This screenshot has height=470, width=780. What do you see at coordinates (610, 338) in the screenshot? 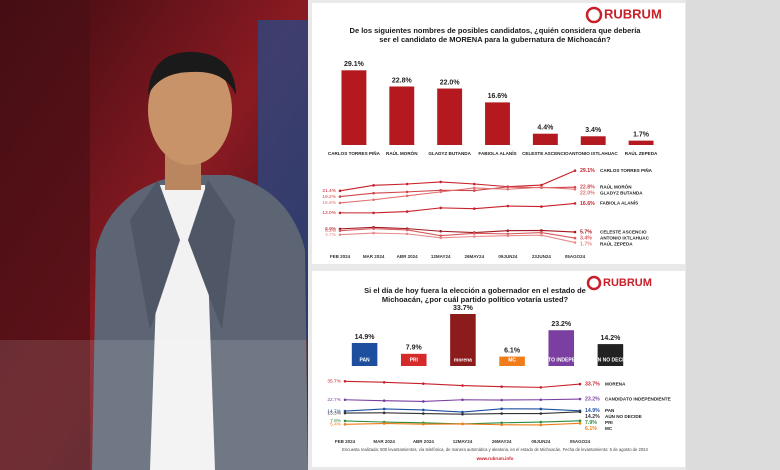
I see `value-label: 14.2%` at bounding box center [610, 338].